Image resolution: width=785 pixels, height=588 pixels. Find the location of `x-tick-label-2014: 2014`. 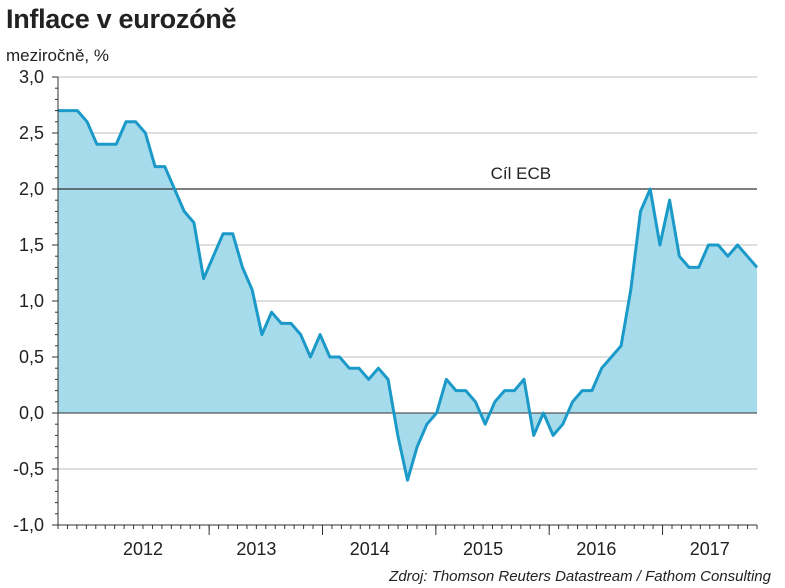

x-tick-label-2014: 2014 is located at coordinates (370, 549).